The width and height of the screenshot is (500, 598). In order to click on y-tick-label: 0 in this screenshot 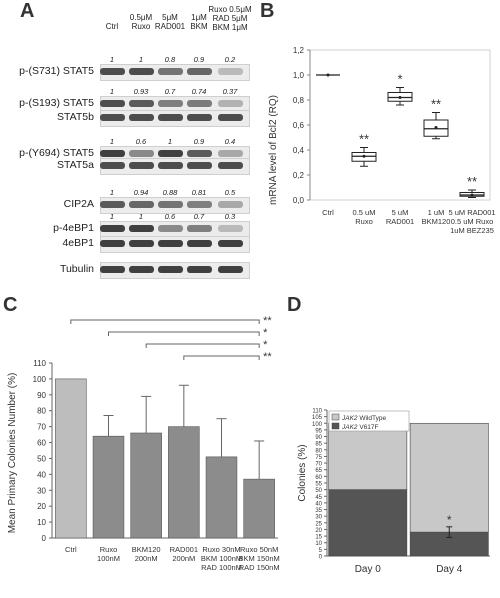, I will do `click(44, 538)`.